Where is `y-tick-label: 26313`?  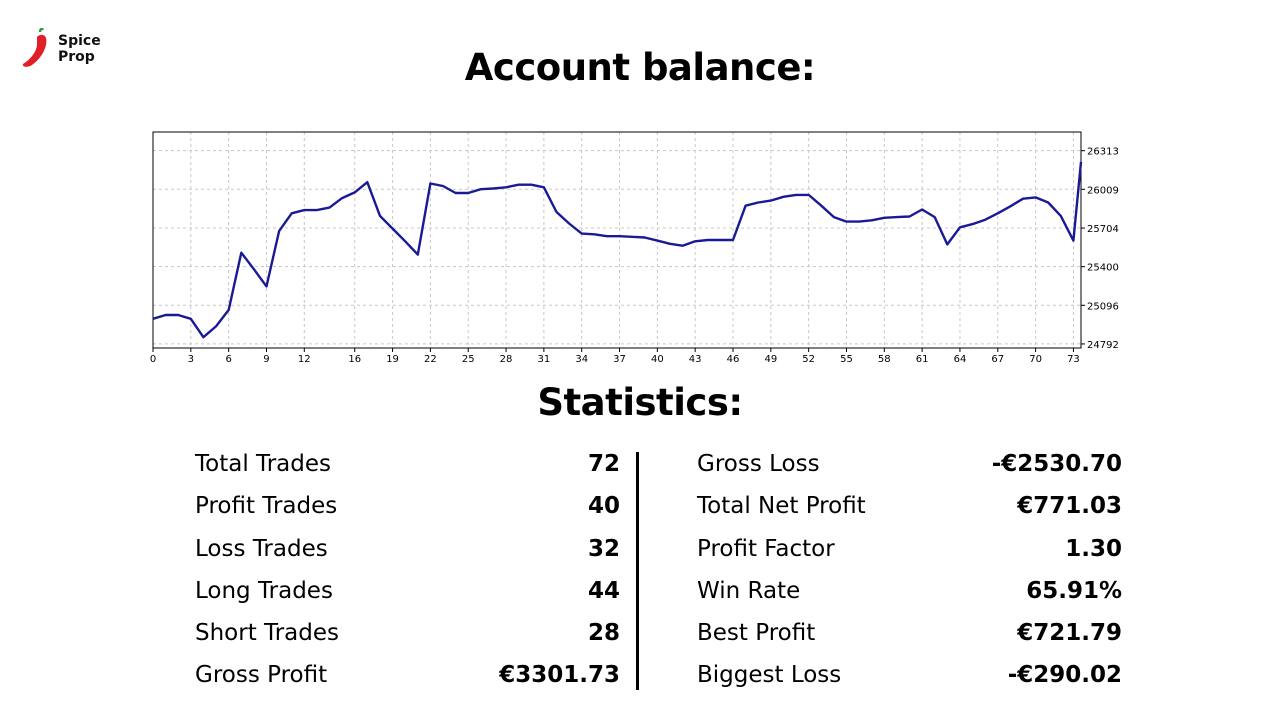 y-tick-label: 26313 is located at coordinates (1103, 152).